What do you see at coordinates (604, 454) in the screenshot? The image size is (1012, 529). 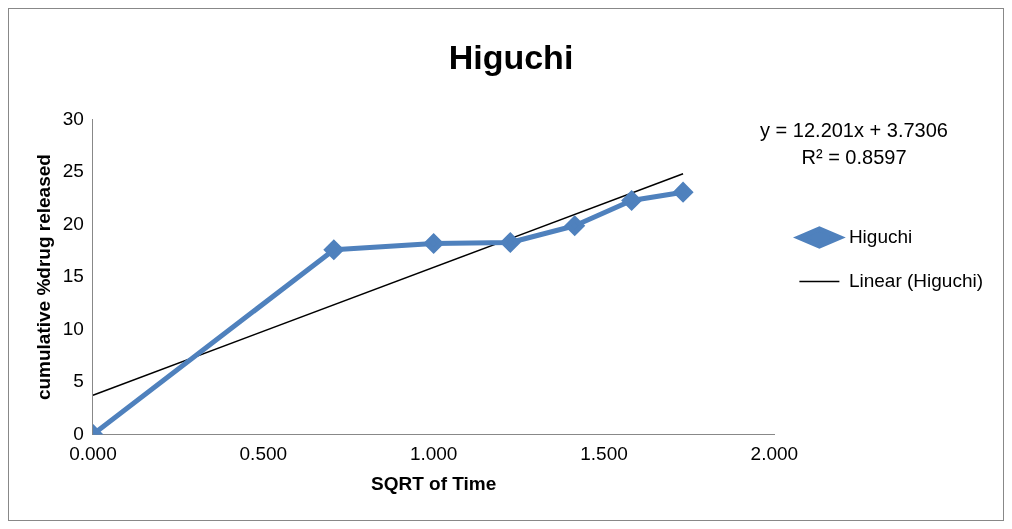 I see `x-tick-label: 1.500` at bounding box center [604, 454].